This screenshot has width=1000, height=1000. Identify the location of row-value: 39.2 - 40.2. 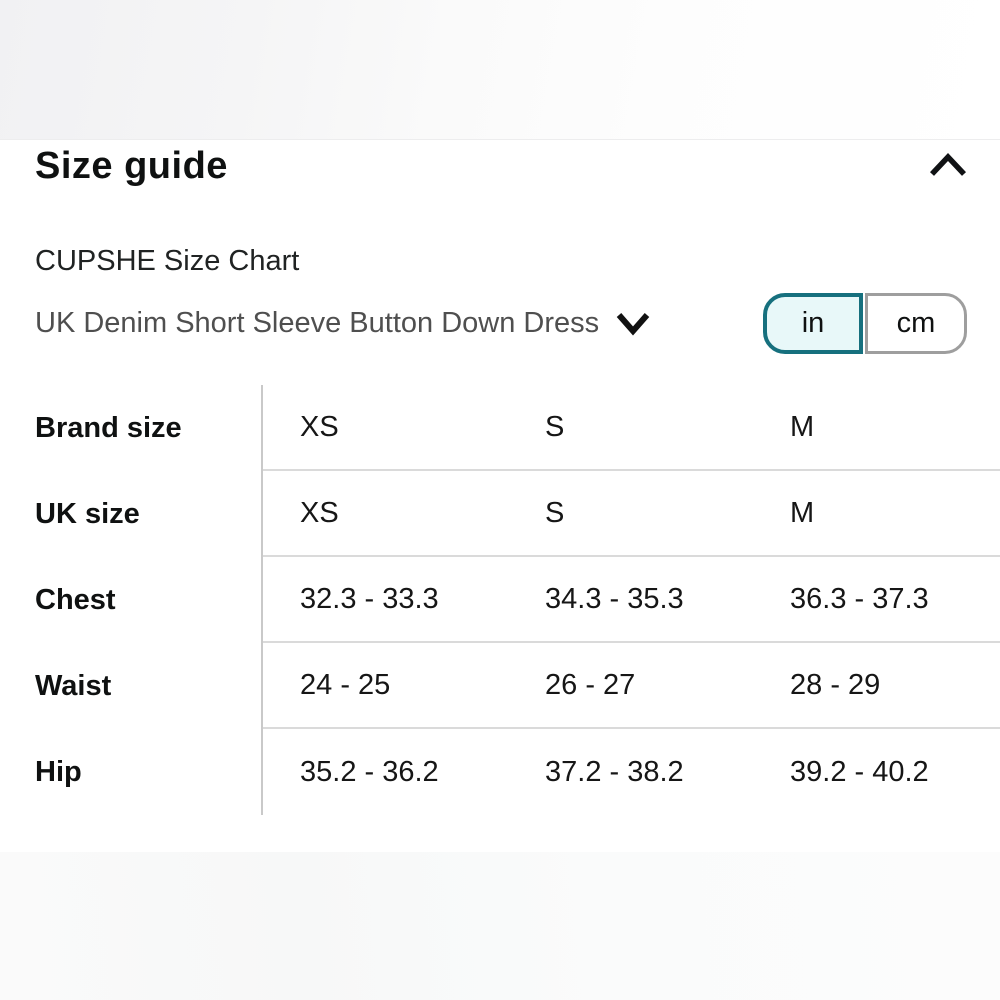
(859, 771).